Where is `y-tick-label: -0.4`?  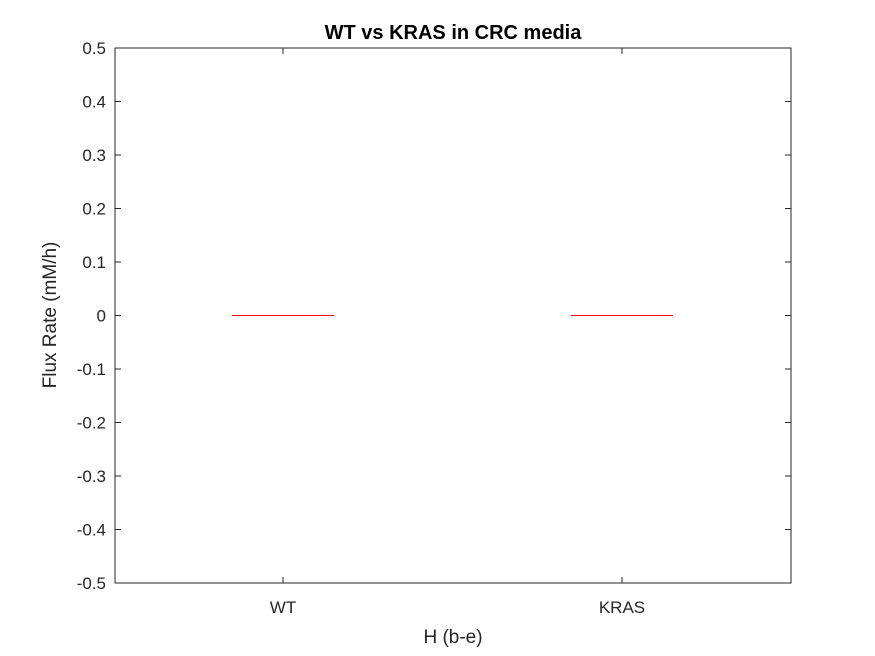 y-tick-label: -0.4 is located at coordinates (91, 530).